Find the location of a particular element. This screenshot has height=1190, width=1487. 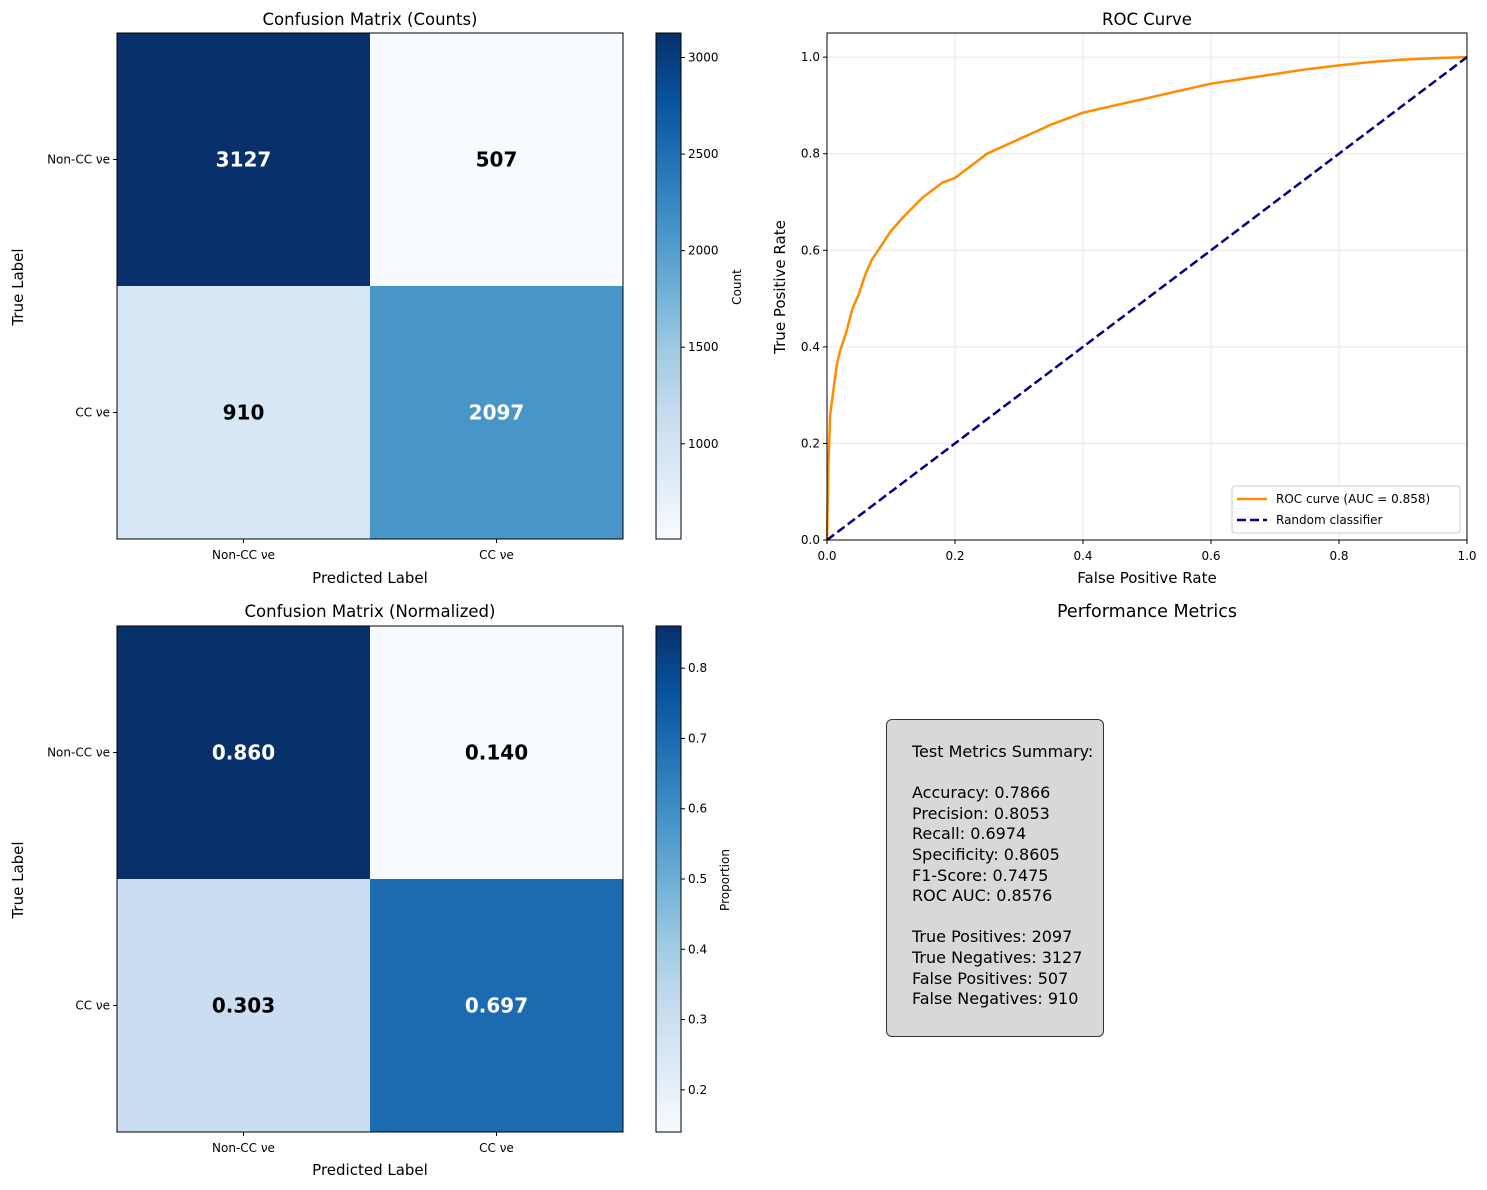

colorbar-tick-label: 2500 is located at coordinates (703, 154).